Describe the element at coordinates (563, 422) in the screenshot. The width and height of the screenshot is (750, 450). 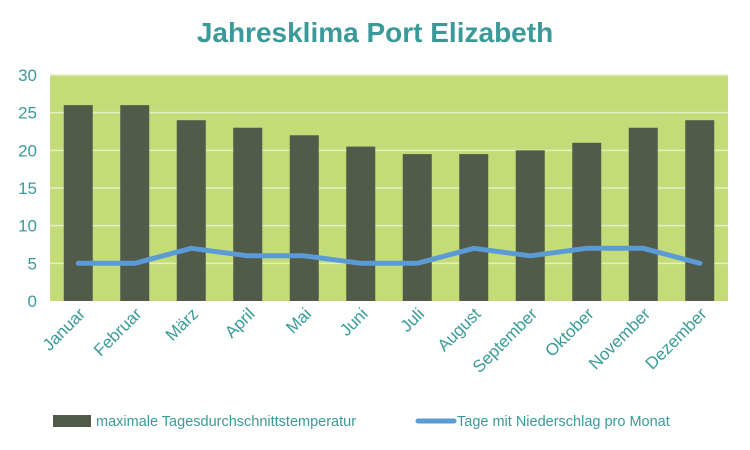
I see `legend-label-rain-days: Tage mit Niederschlag pro Monat` at that location.